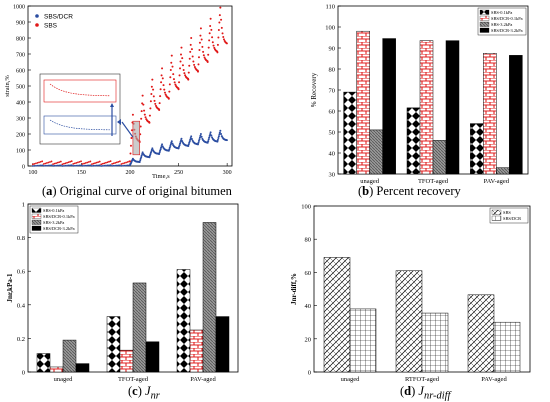 This screenshot has height=402, width=550. Describe the element at coordinates (484, 18) in the screenshot. I see `legend-swatch-SBS/DCR-0.1kPa` at that location.